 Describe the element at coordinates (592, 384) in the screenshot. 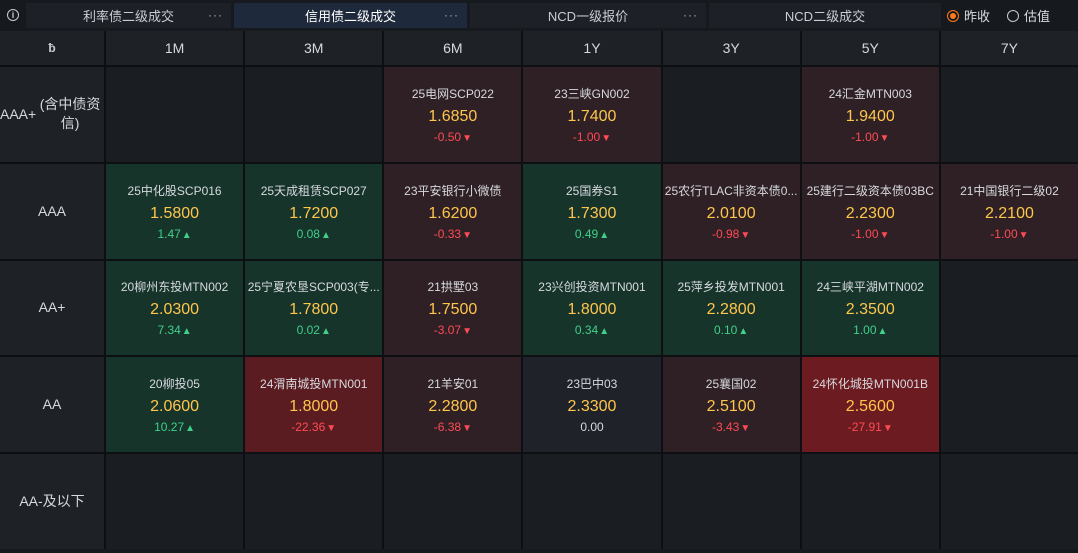

I see `bond-name: 23巴中03` at that location.